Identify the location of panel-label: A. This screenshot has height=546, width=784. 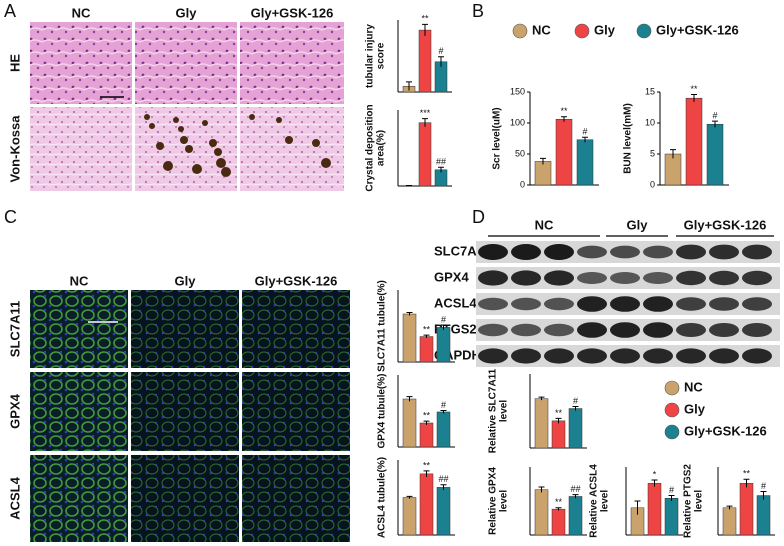
(10, 11).